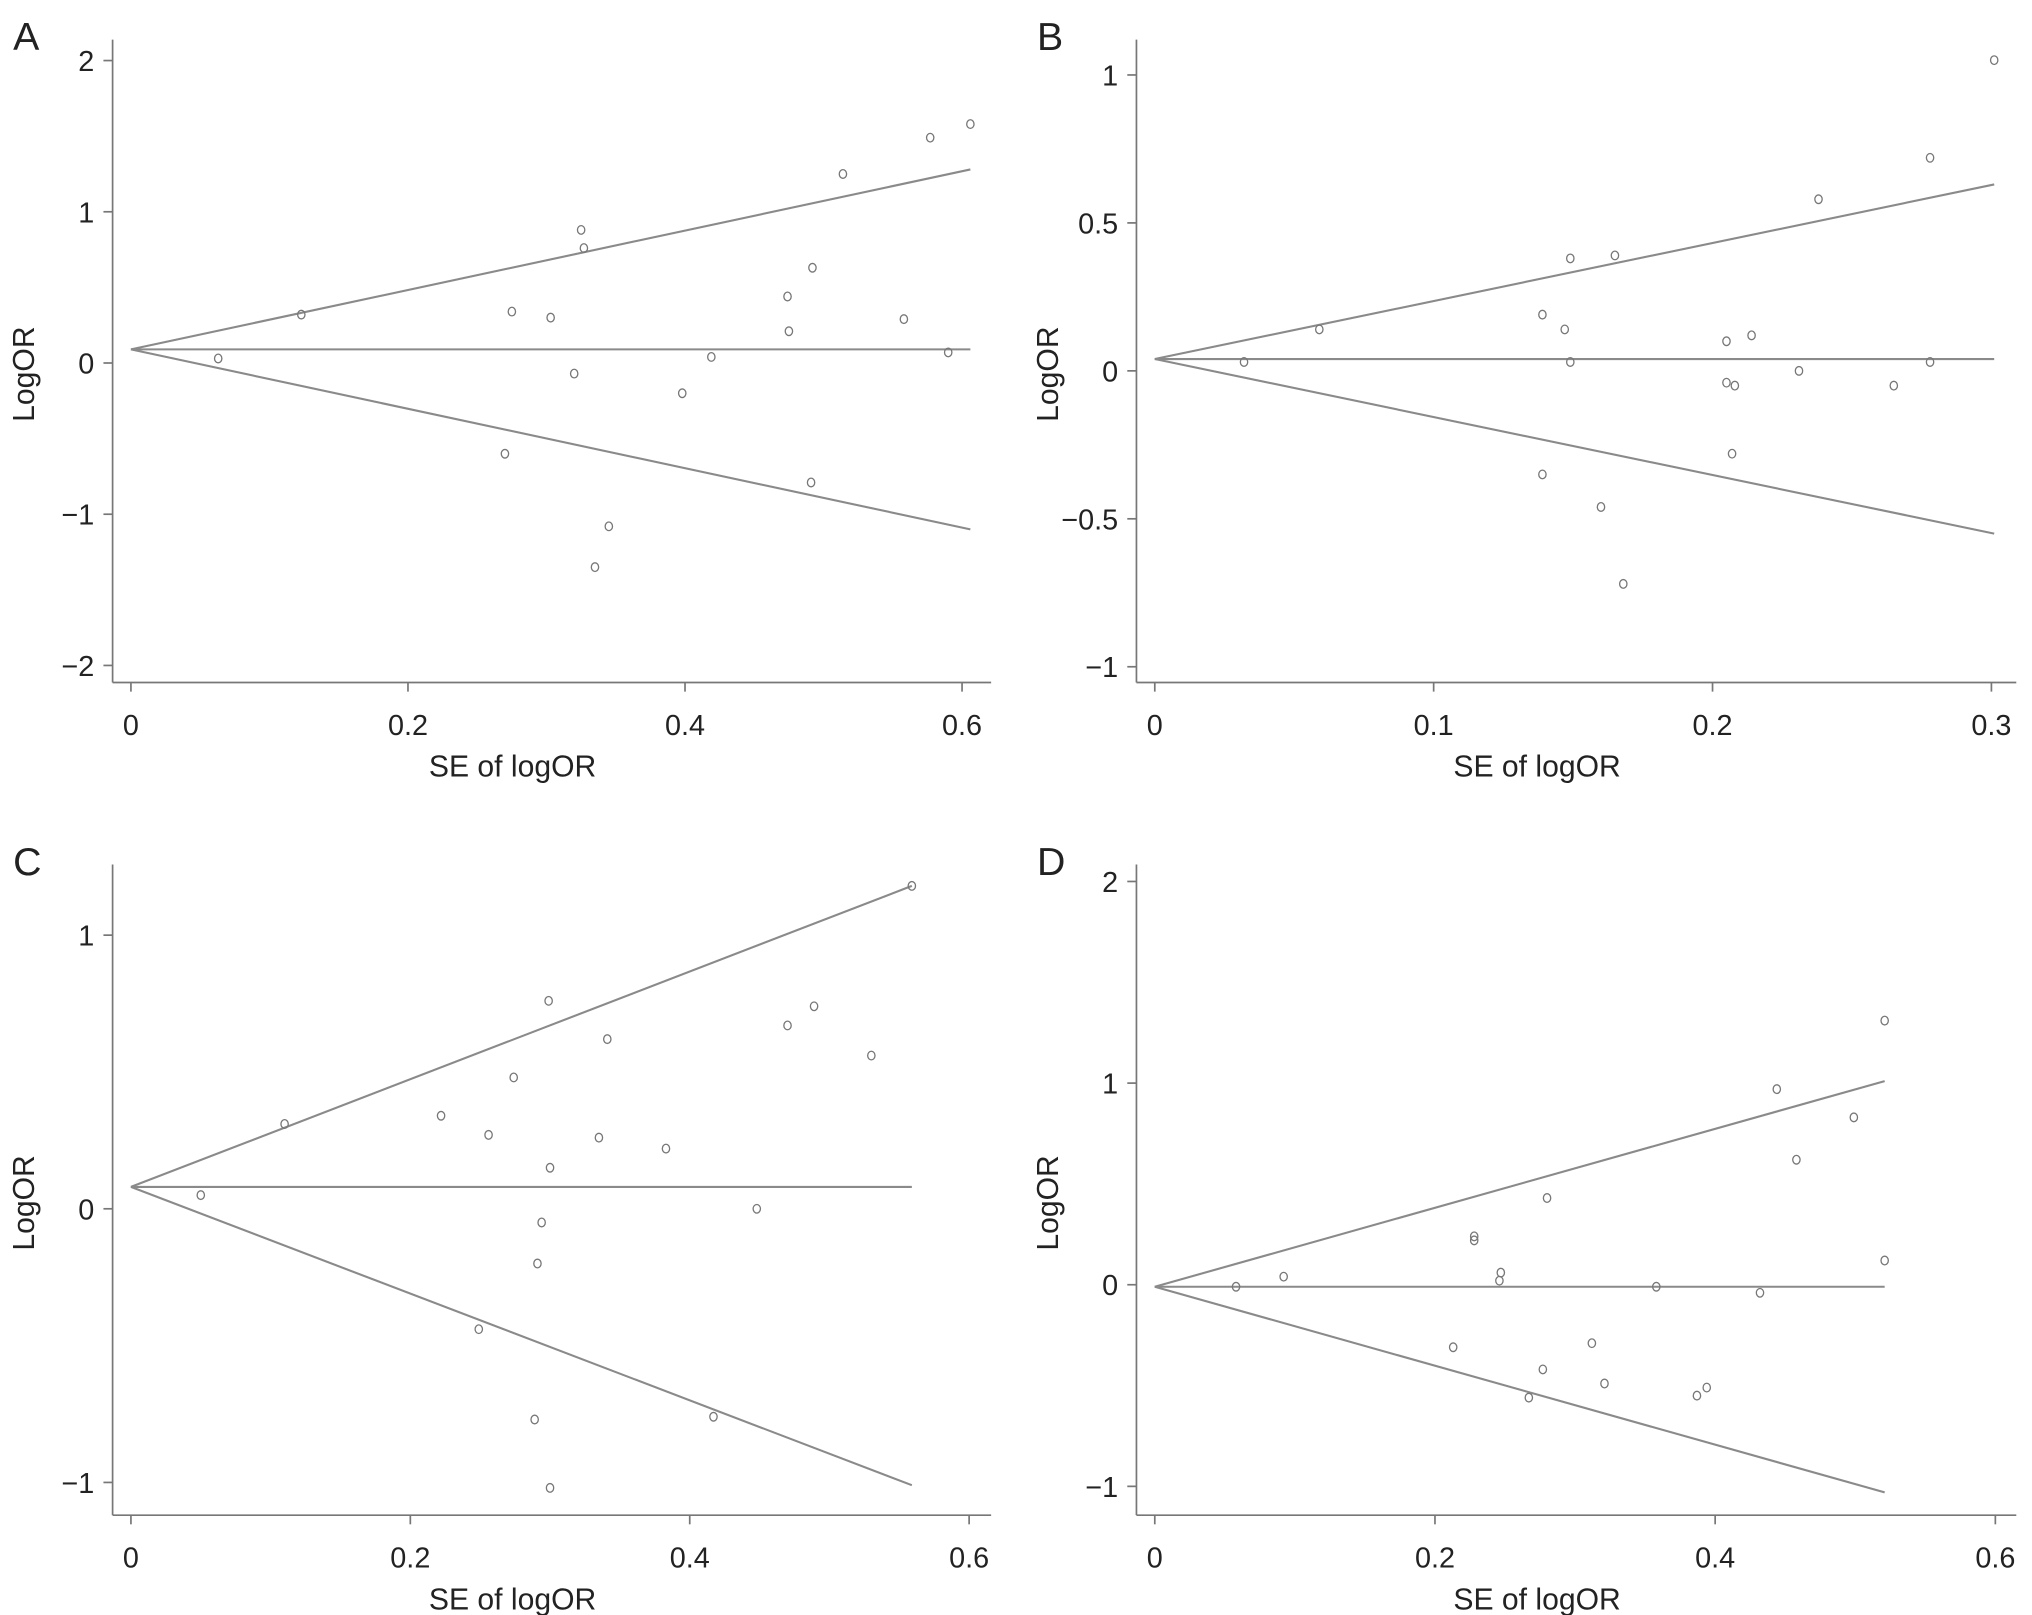 The height and width of the screenshot is (1615, 2032). I want to click on y-tick-label: −0.5, so click(1089, 520).